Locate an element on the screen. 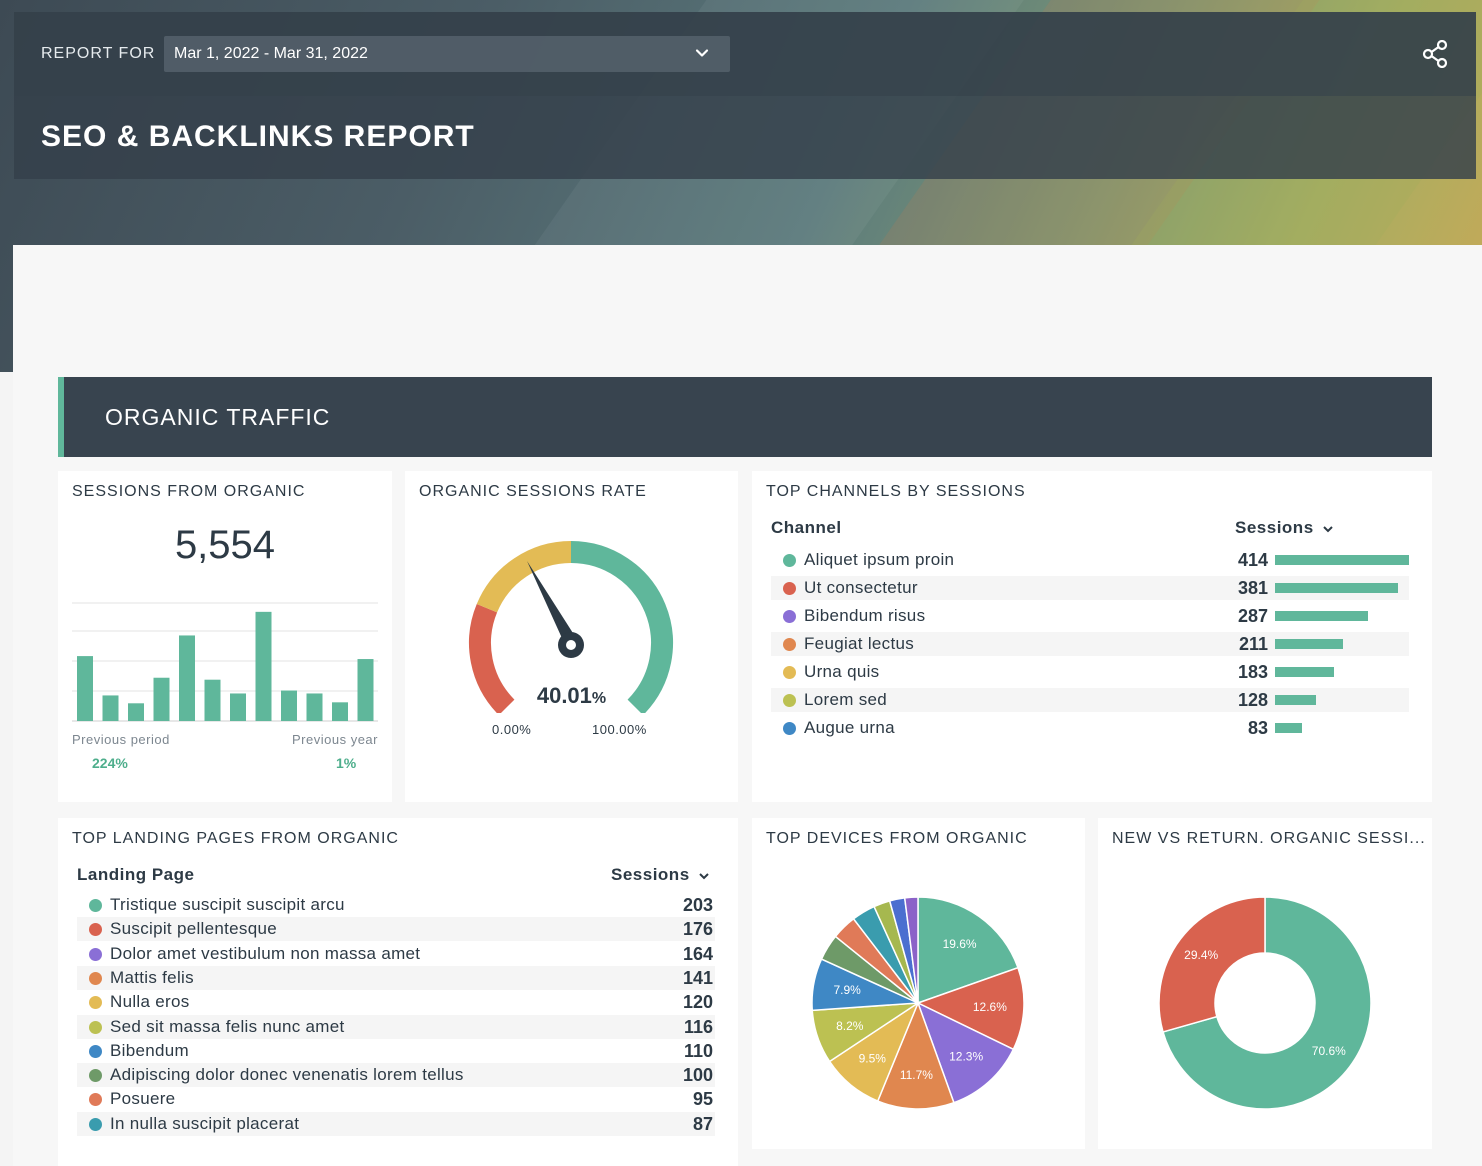 The image size is (1482, 1166). report-toolbar: REPORT FOR Mar 1, 2022 - Mar 31, 2022 is located at coordinates (745, 54).